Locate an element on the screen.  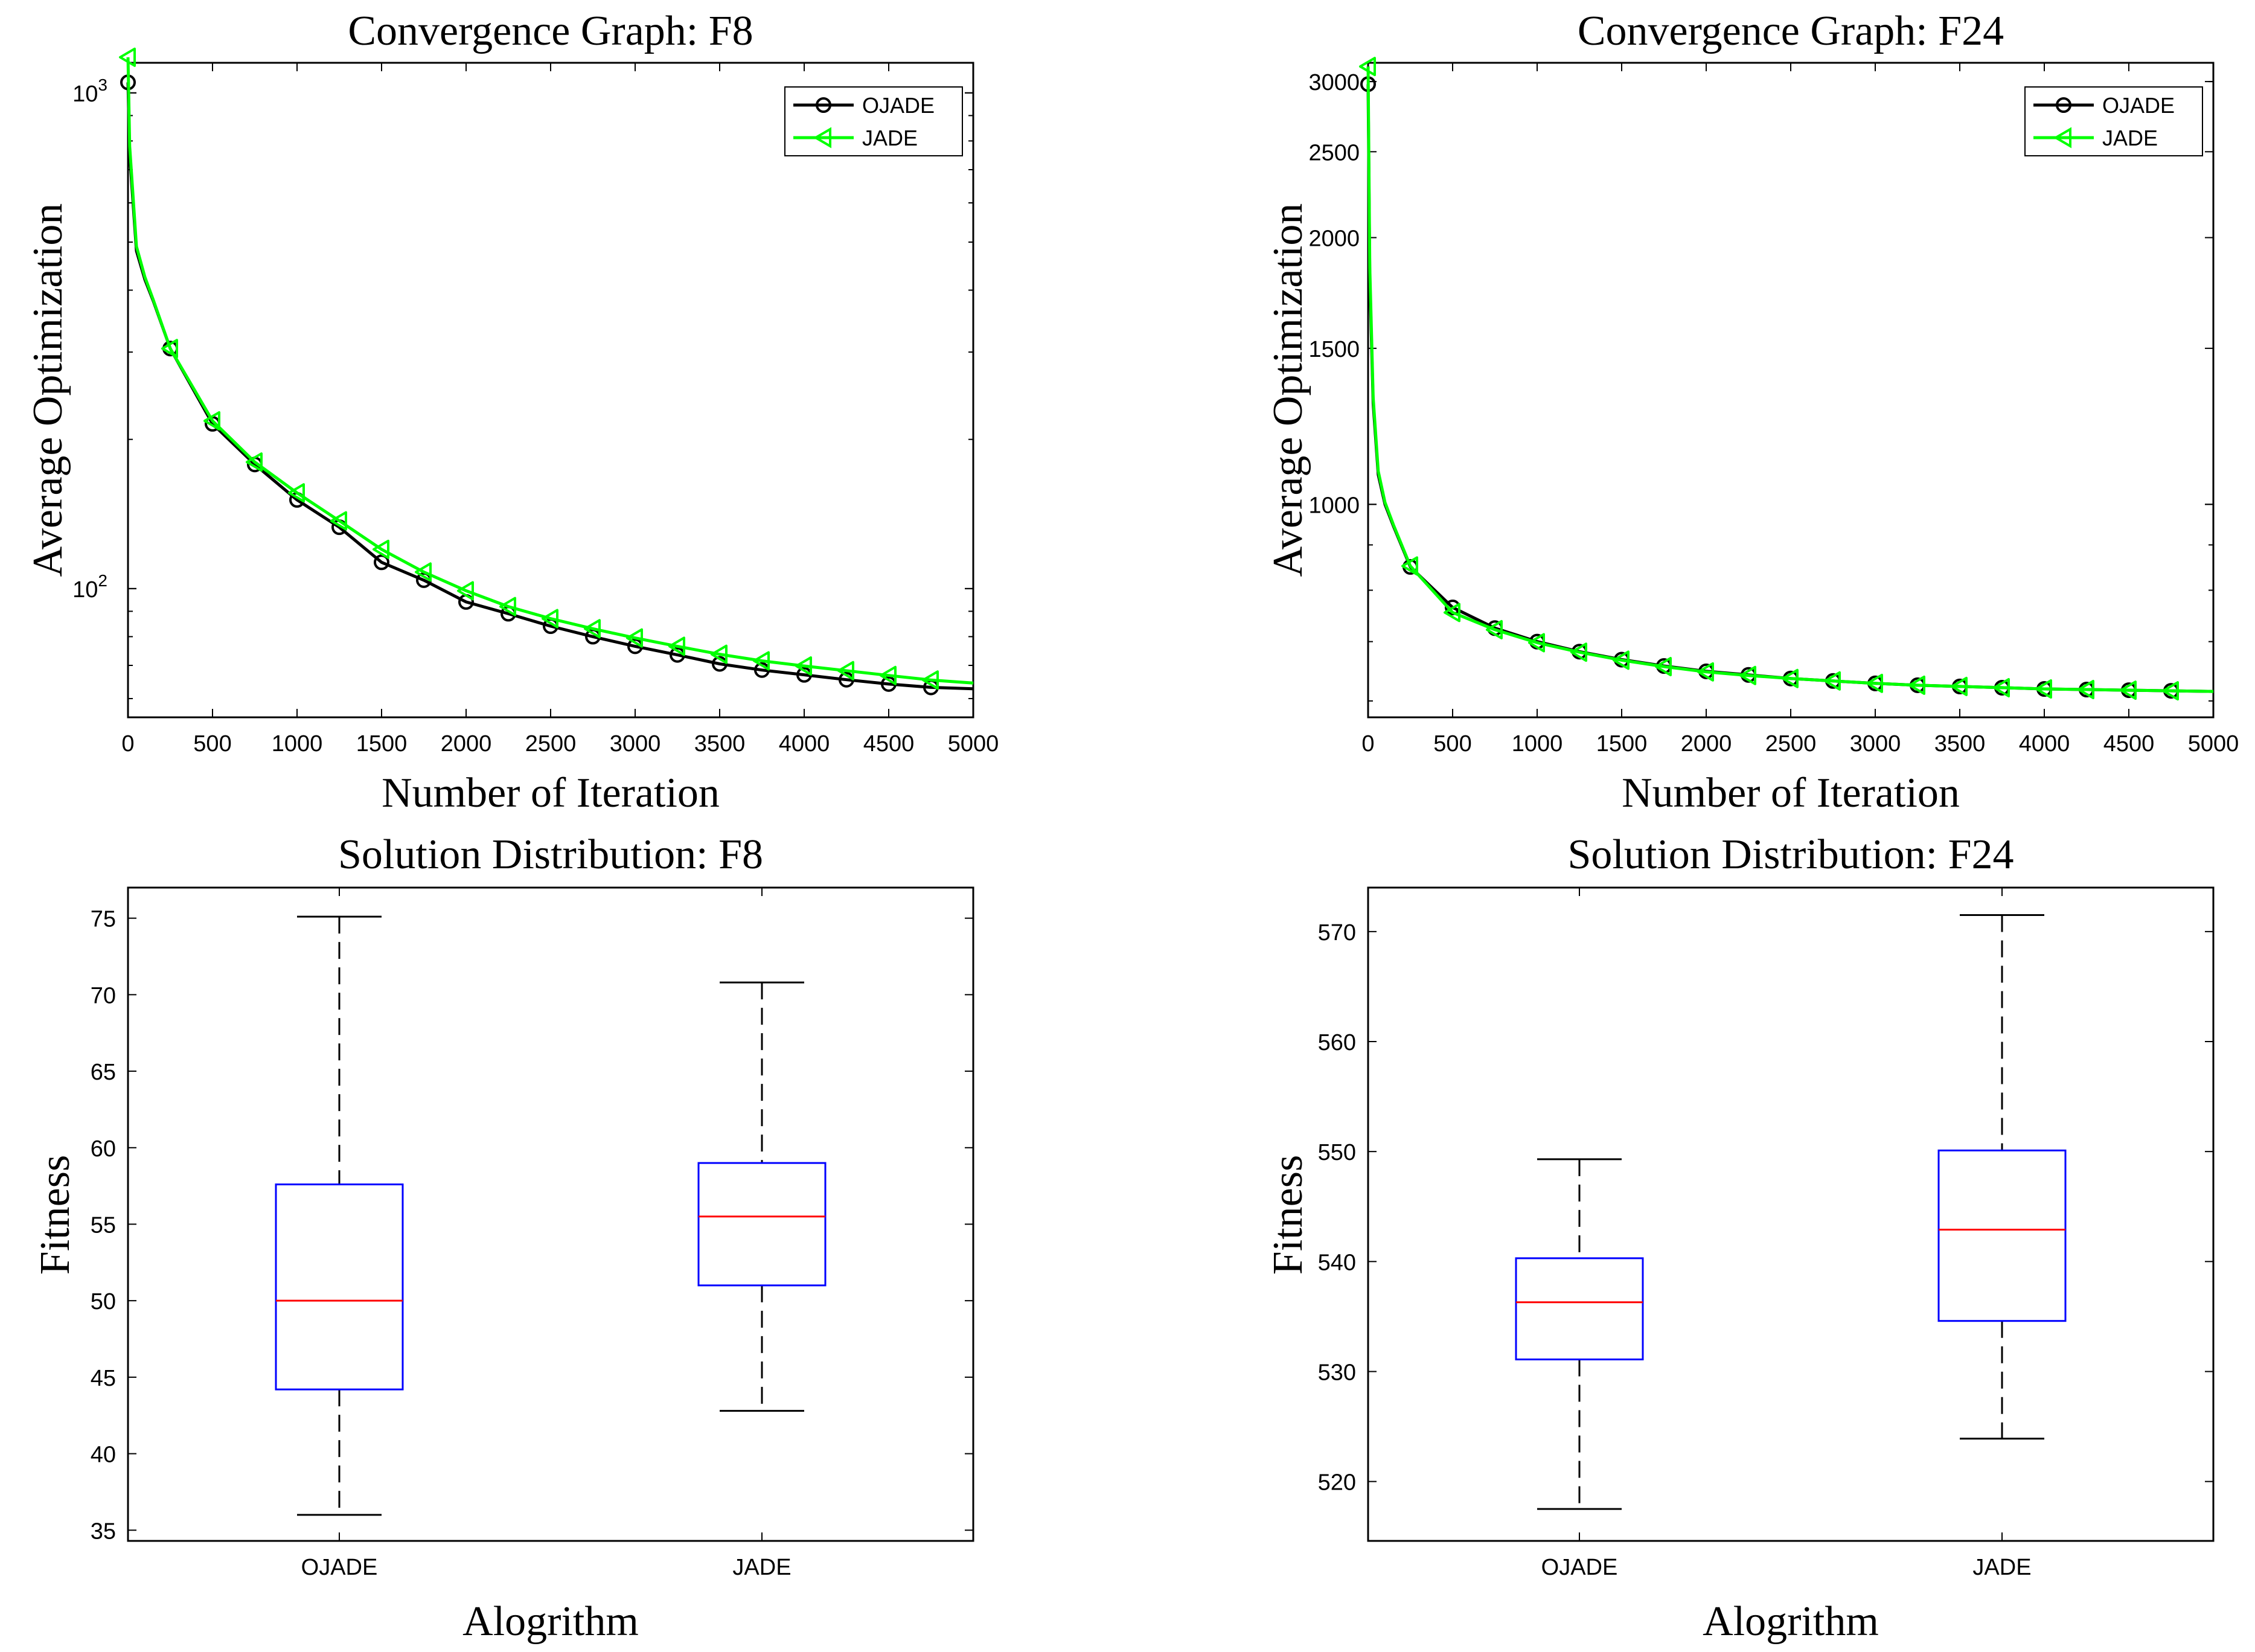
y-tick-label: 65 is located at coordinates (103, 1072).